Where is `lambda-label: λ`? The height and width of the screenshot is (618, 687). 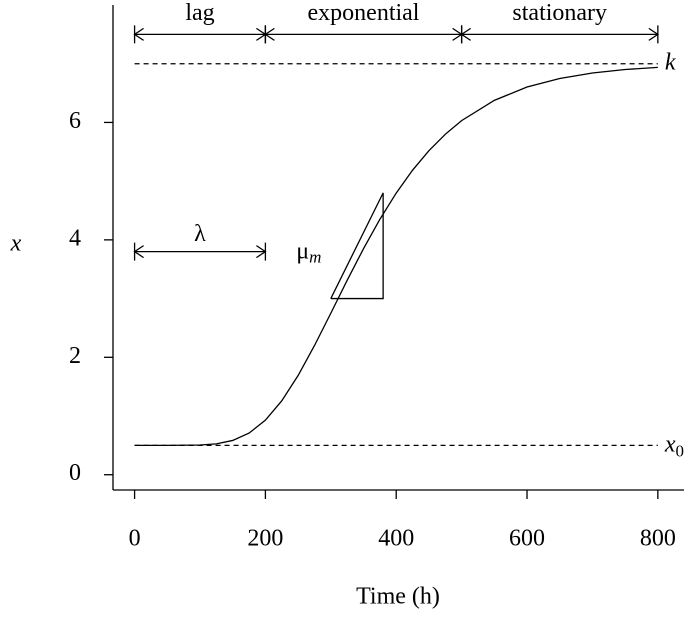
lambda-label: λ is located at coordinates (200, 234).